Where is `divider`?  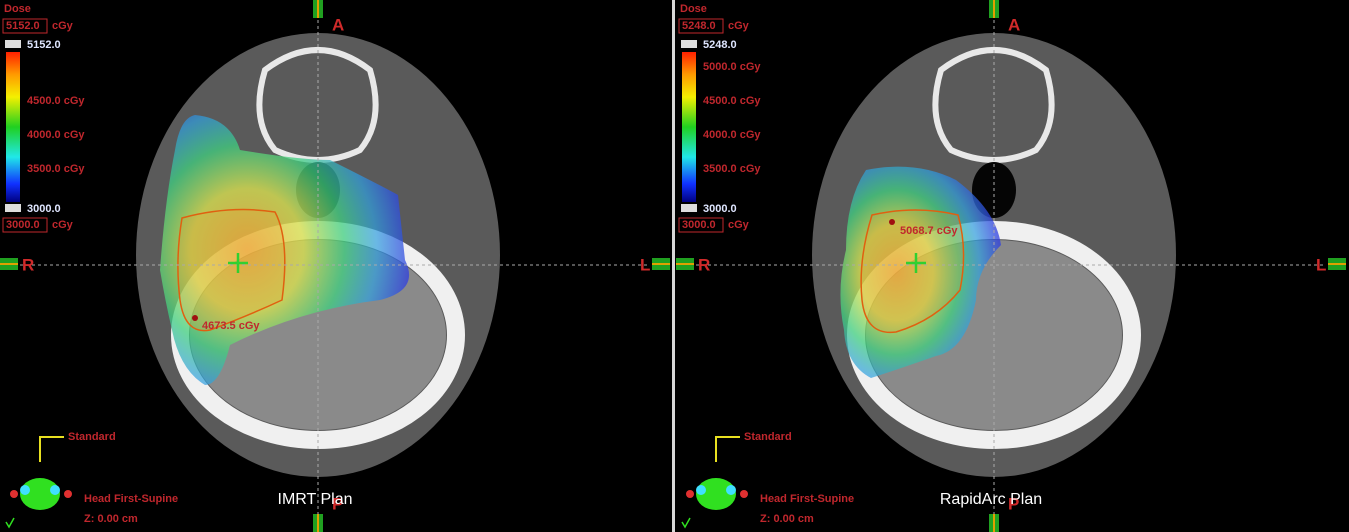
divider is located at coordinates (673, 266).